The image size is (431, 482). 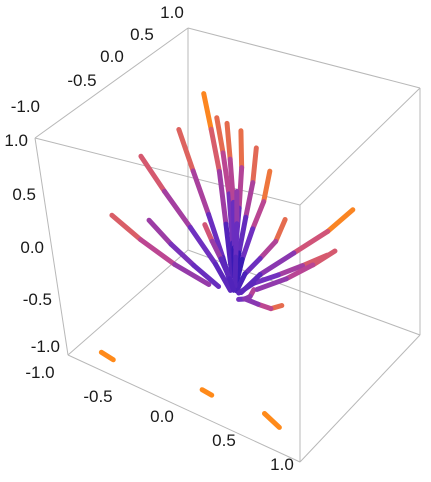 I want to click on box-edge-front-top-right, so click(x=360, y=146).